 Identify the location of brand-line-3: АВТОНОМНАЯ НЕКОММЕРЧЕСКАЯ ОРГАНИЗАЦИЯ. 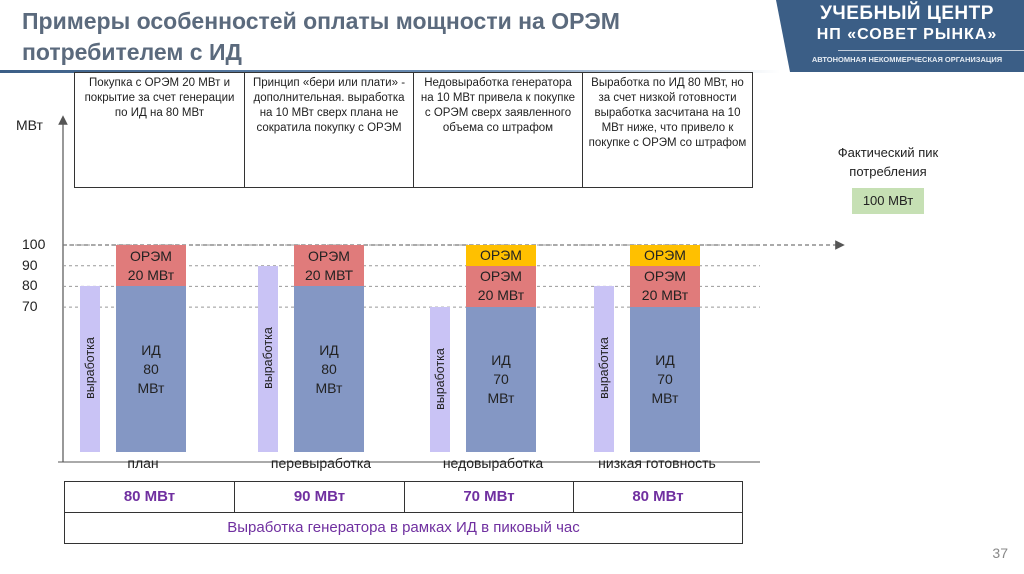
(907, 59).